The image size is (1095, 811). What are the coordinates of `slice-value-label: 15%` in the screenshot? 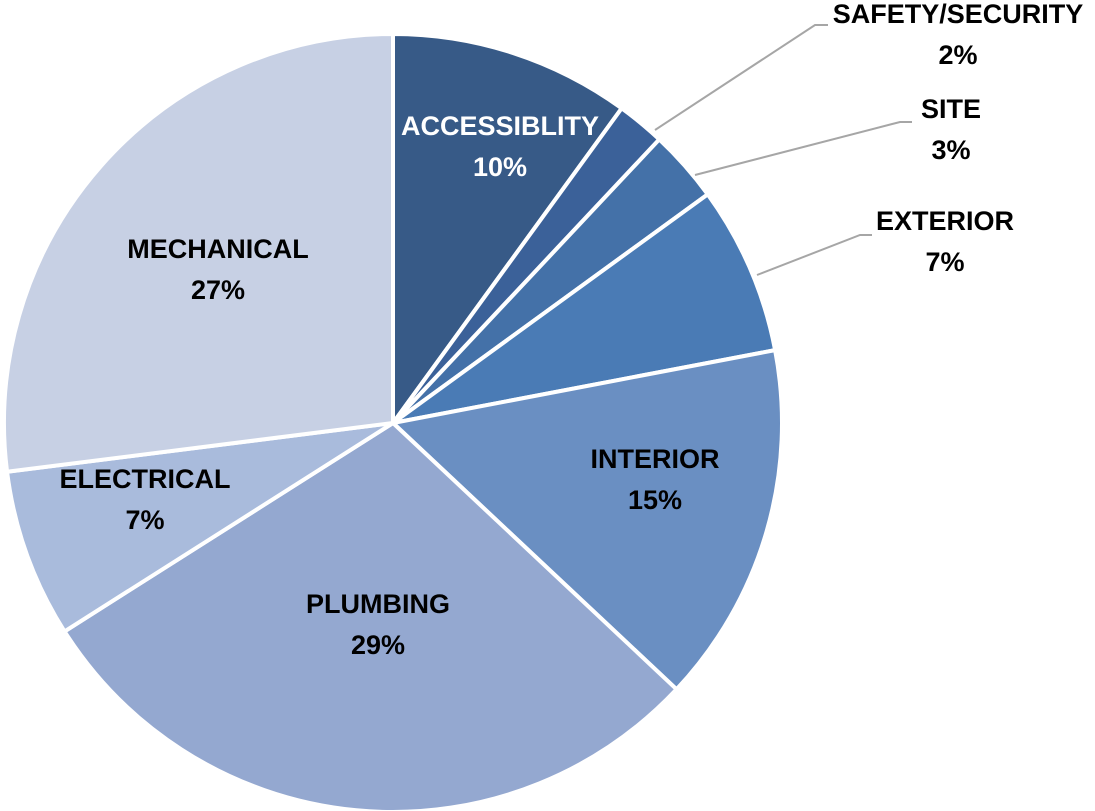 It's located at (655, 500).